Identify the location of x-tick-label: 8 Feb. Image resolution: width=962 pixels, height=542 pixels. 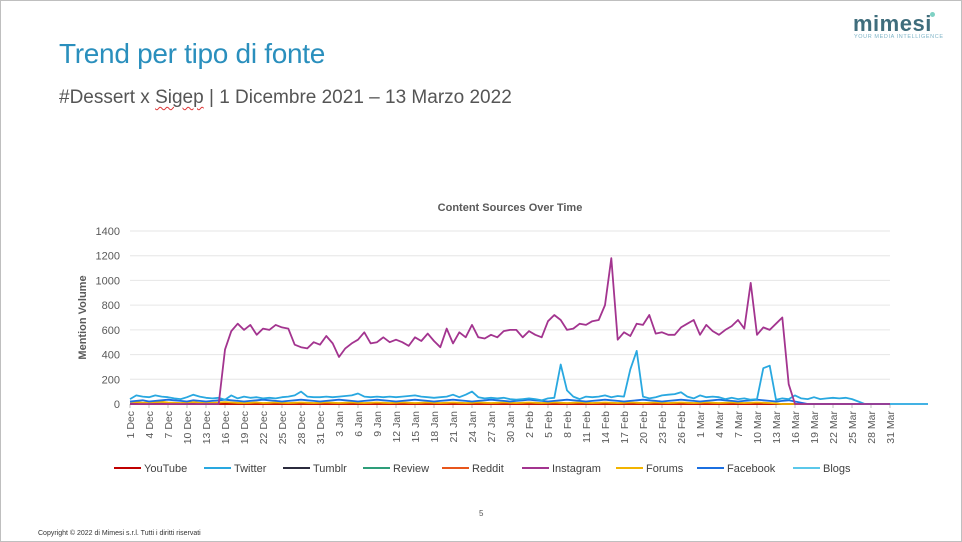
(568, 424).